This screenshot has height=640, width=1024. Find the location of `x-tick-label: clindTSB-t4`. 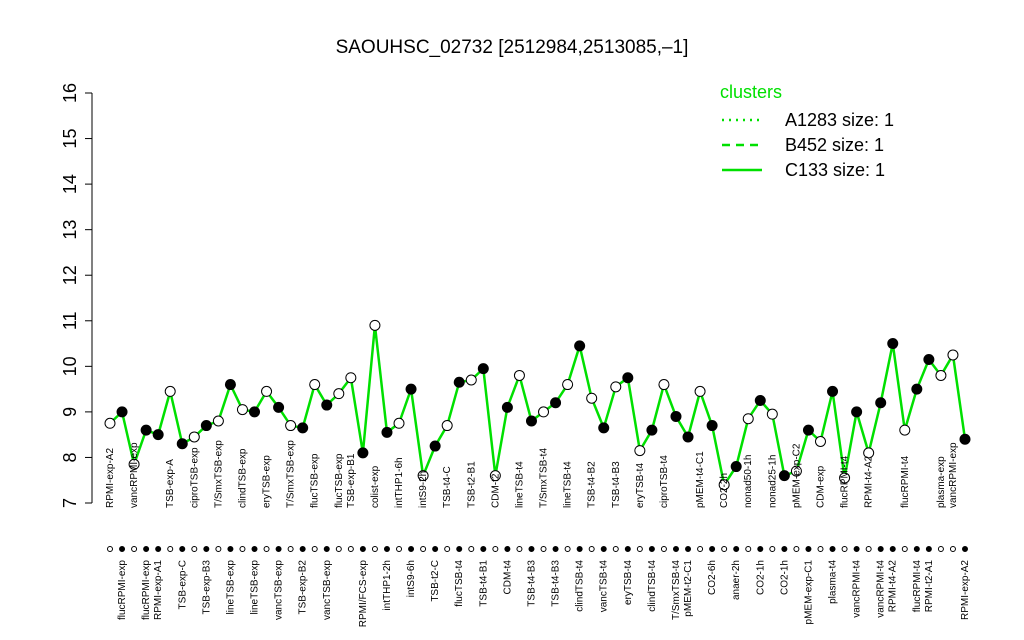

x-tick-label: clindTSB-t4 is located at coordinates (652, 586).